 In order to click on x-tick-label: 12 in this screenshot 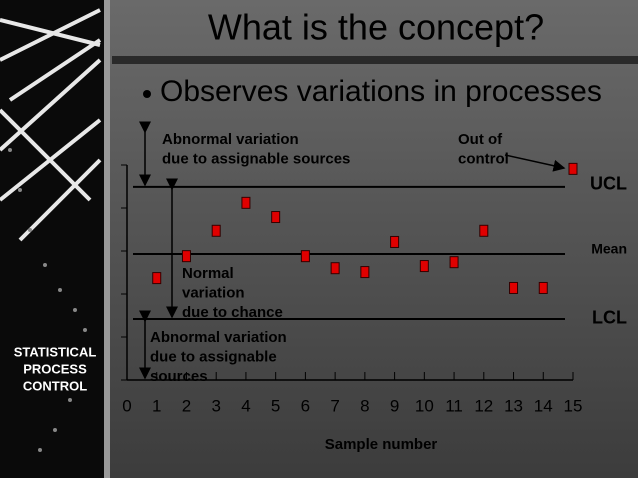, I will do `click(483, 405)`.